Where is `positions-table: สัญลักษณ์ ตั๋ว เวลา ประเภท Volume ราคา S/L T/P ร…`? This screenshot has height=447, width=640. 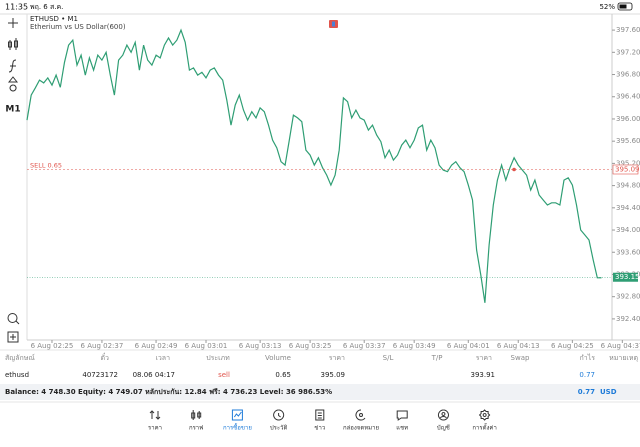
positions-table: สัญลักษณ์ ตั๋ว เวลา ประเภท Volume ราคา S/L T/P ร… is located at coordinates (321, 366).